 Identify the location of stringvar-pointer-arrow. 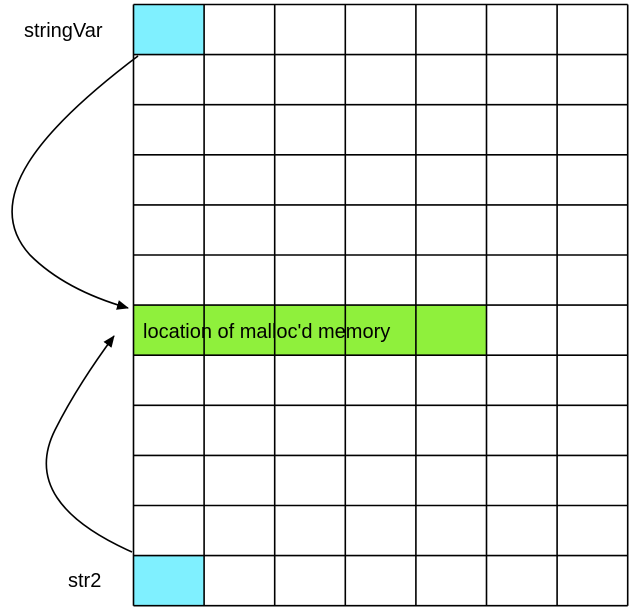
(75, 182).